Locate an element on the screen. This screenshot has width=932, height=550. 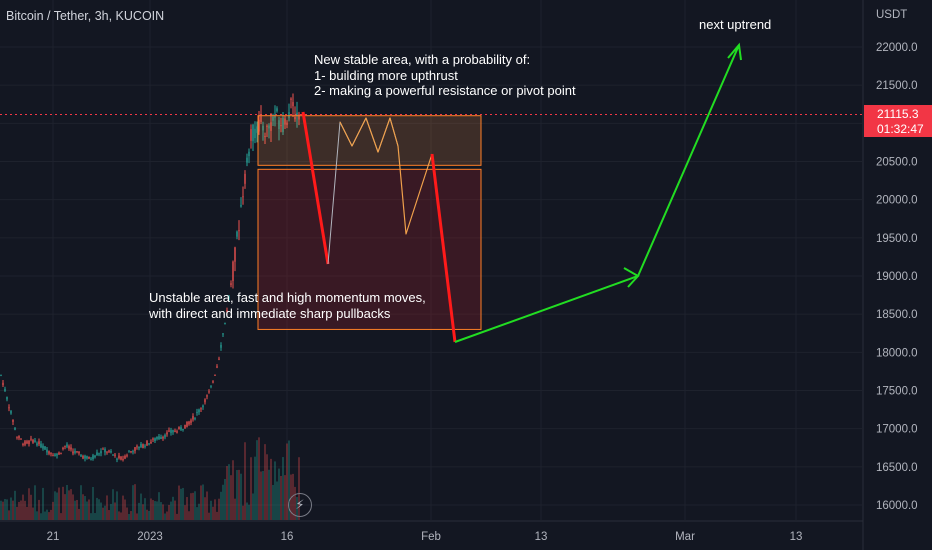
price-tick-label: 17000.0 is located at coordinates (897, 430).